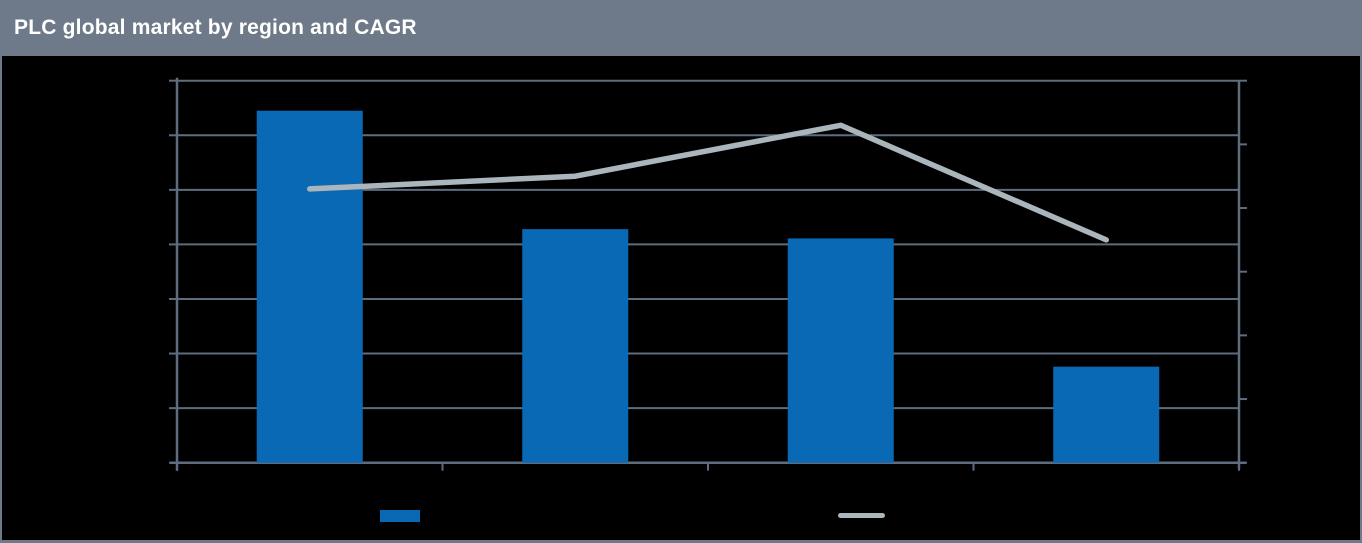  I want to click on chart-header: PLC global market by region and CAGR, so click(681, 28).